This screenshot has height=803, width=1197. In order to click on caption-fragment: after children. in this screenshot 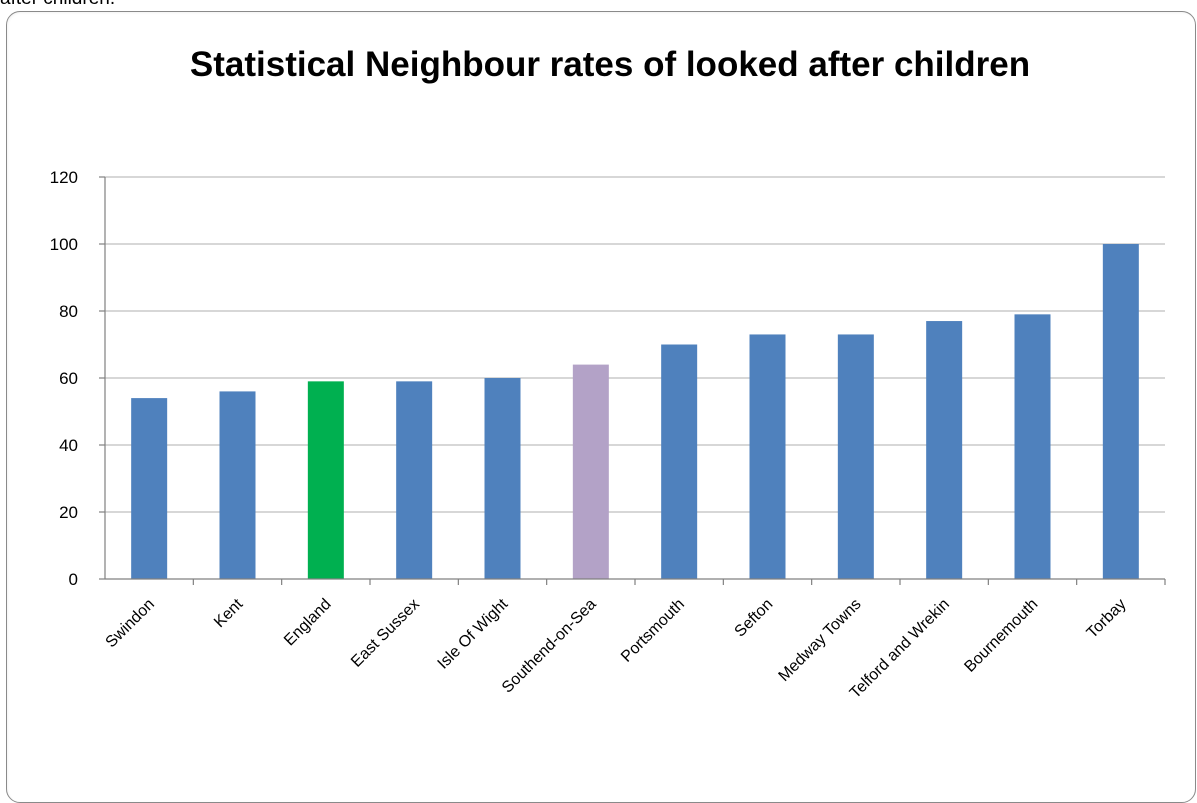, I will do `click(57, 5)`.